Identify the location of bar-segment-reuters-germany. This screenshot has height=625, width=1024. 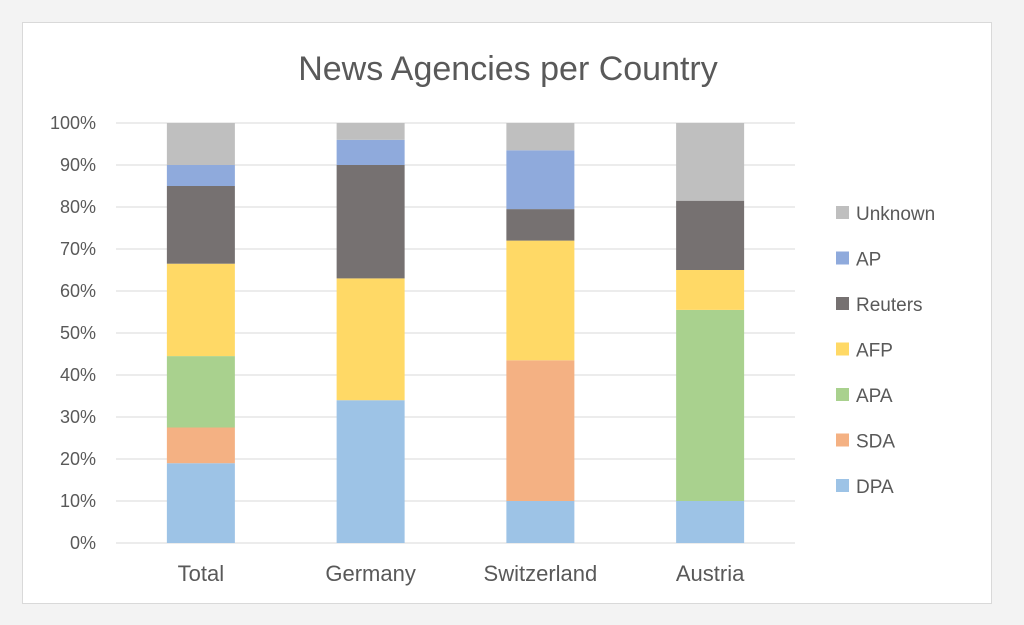
(370, 222).